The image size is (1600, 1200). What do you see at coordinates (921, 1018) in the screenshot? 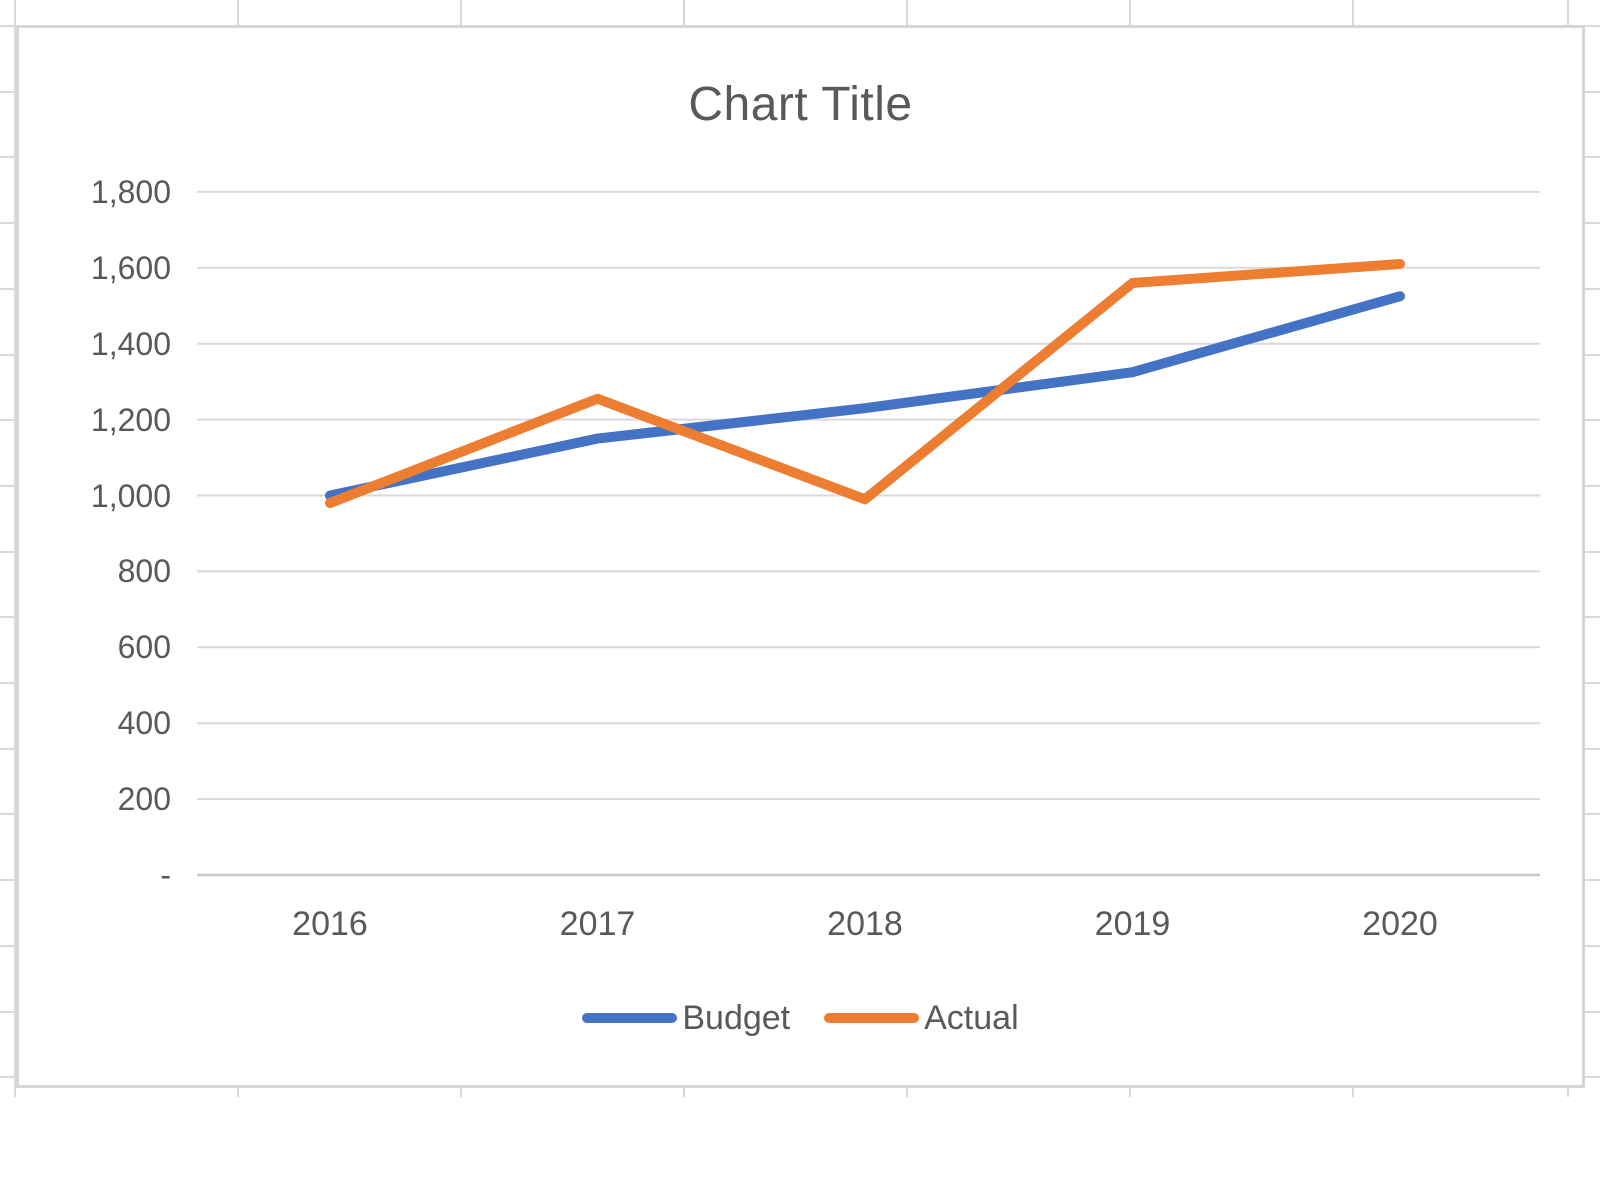
I see `legend-item-actual: Actual` at bounding box center [921, 1018].